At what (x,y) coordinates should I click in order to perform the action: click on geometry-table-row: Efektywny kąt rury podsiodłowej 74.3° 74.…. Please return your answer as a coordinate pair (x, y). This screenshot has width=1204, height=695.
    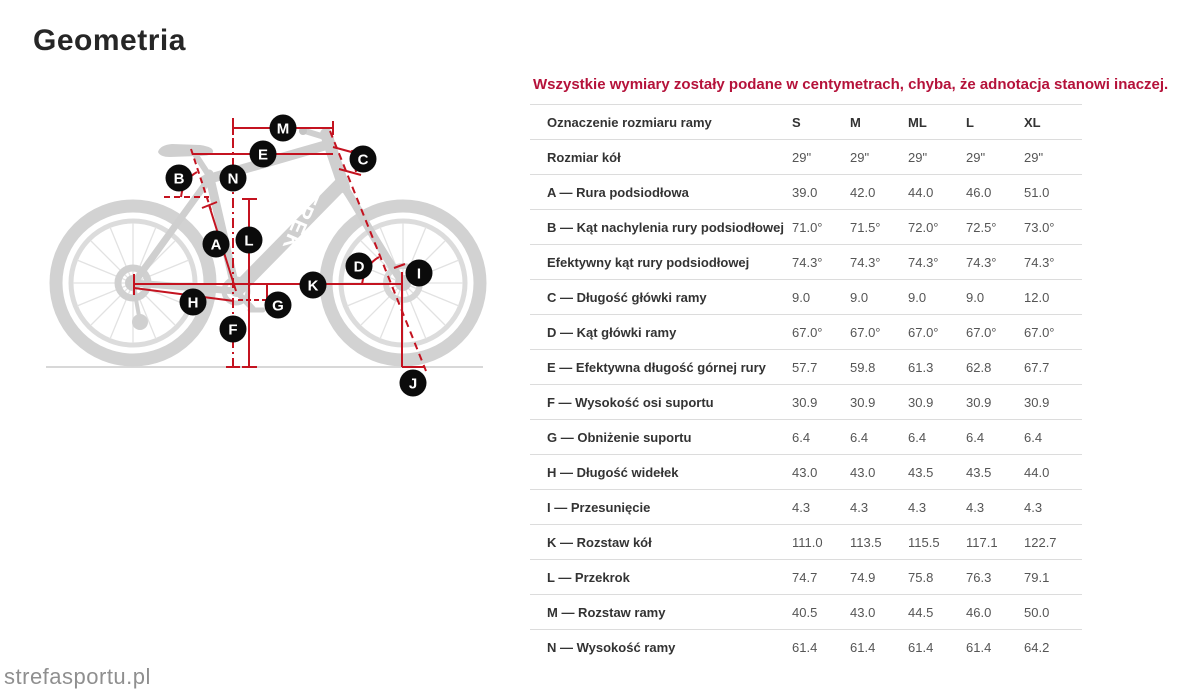
    Looking at the image, I should click on (806, 262).